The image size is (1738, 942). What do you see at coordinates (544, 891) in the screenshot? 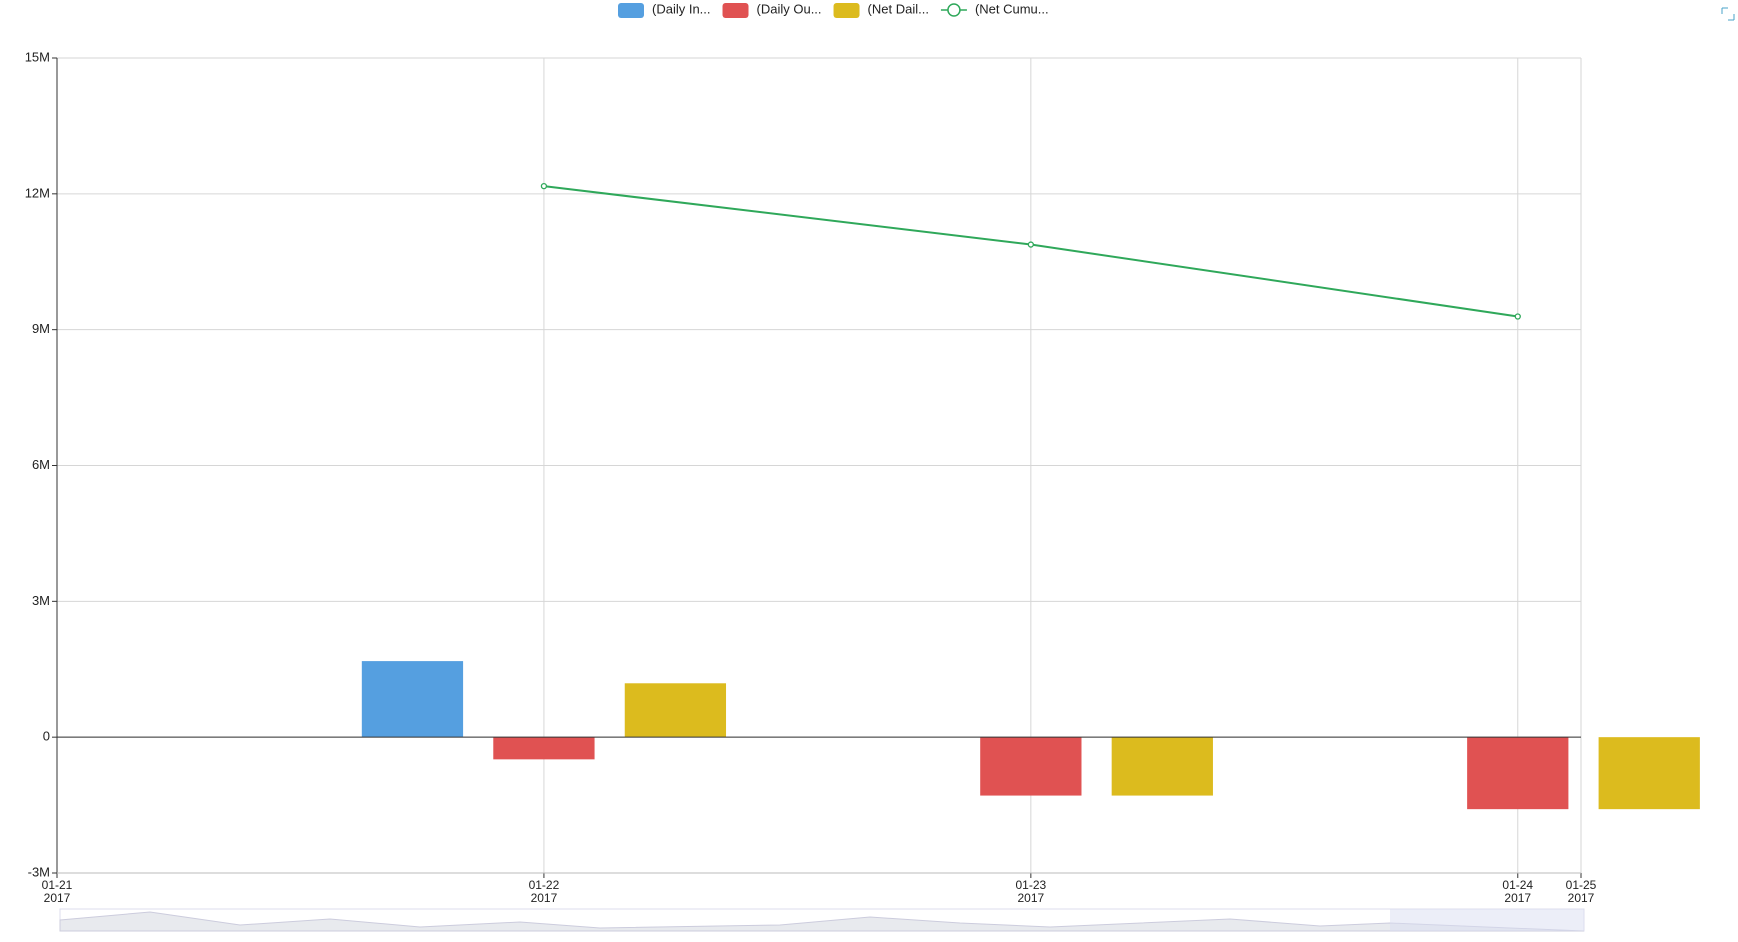
I see `x-tick-label: 01-22 2017` at bounding box center [544, 891].